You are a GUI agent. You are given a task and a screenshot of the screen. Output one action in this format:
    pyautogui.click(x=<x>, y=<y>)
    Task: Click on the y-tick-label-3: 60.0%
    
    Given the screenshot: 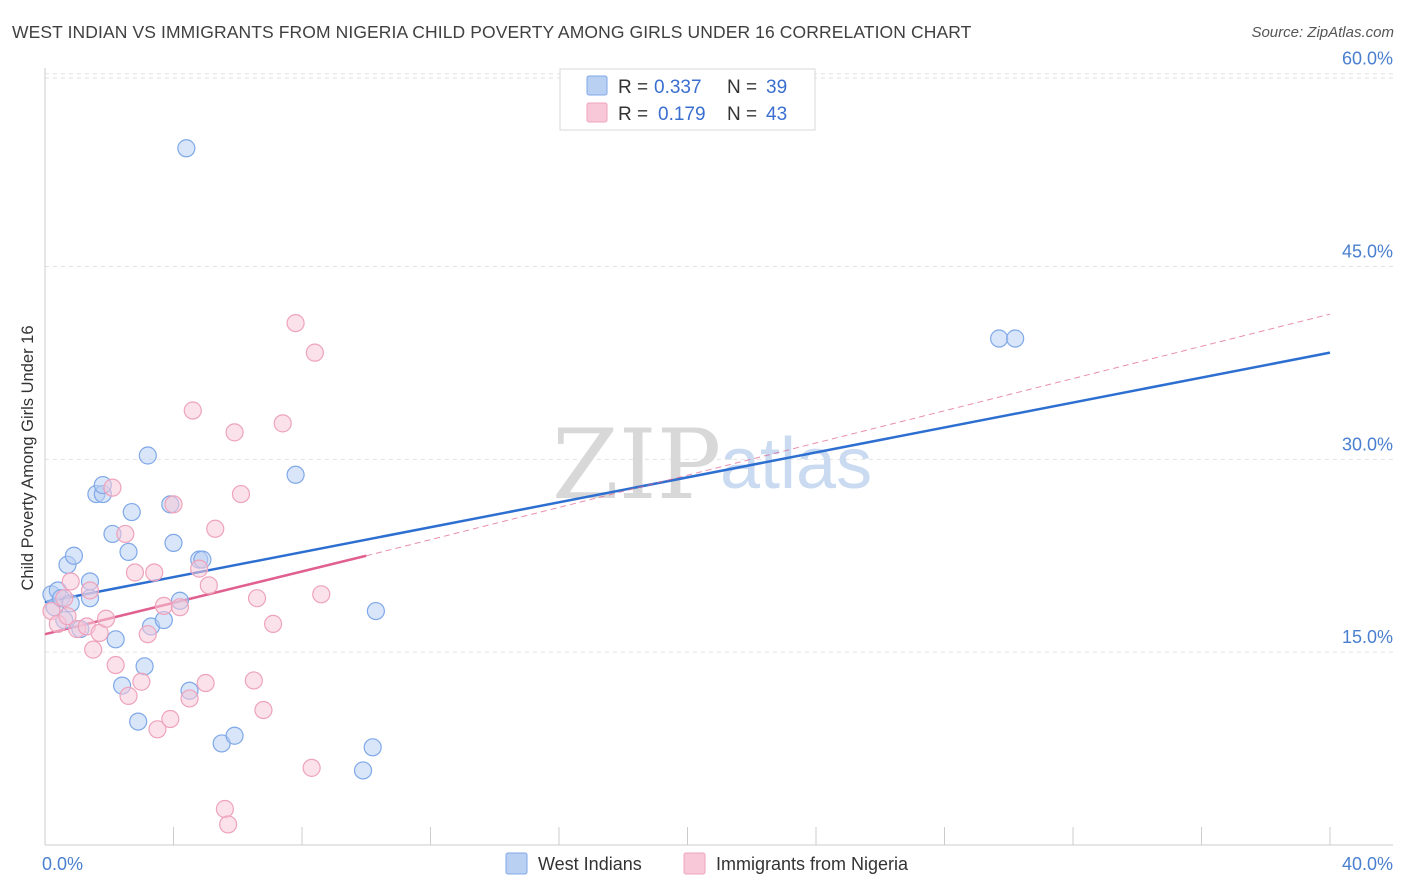 What is the action you would take?
    pyautogui.click(x=1367, y=59)
    